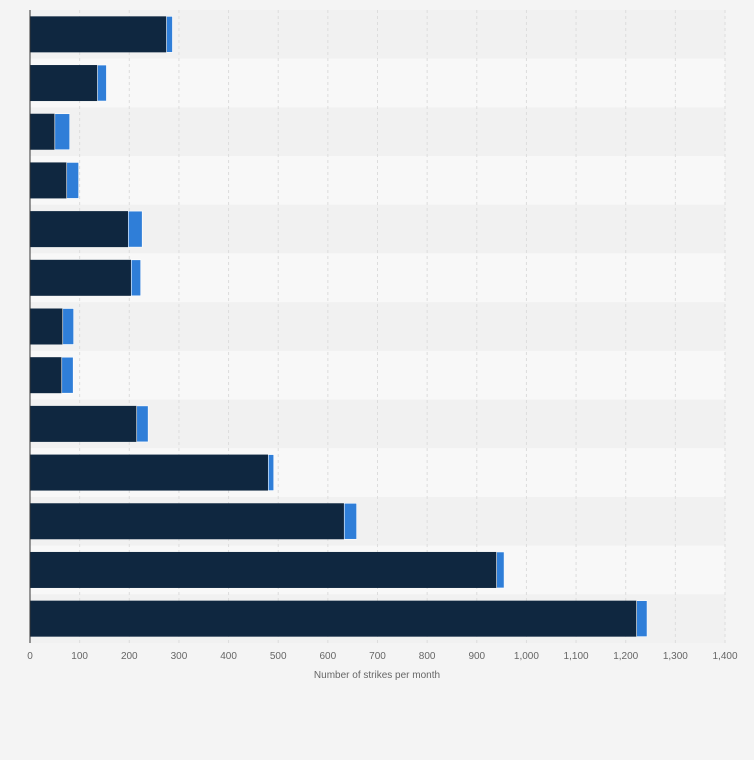 The height and width of the screenshot is (760, 754). I want to click on x-tick-label: 0, so click(30, 656).